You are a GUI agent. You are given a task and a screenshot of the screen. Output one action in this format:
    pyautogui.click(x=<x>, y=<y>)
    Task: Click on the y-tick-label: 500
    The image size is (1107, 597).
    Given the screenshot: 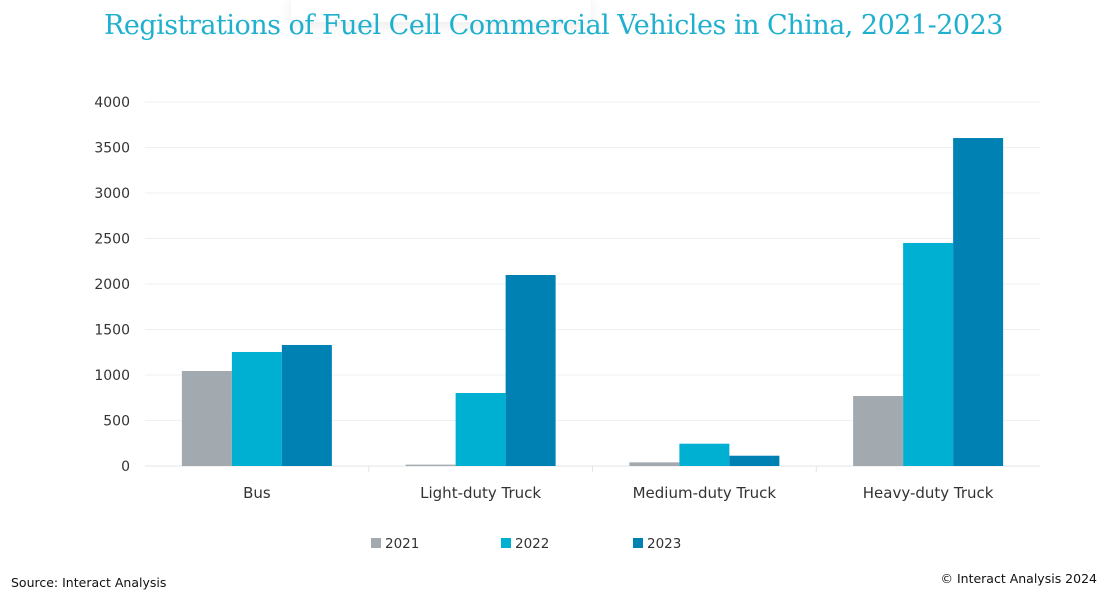 What is the action you would take?
    pyautogui.click(x=116, y=422)
    